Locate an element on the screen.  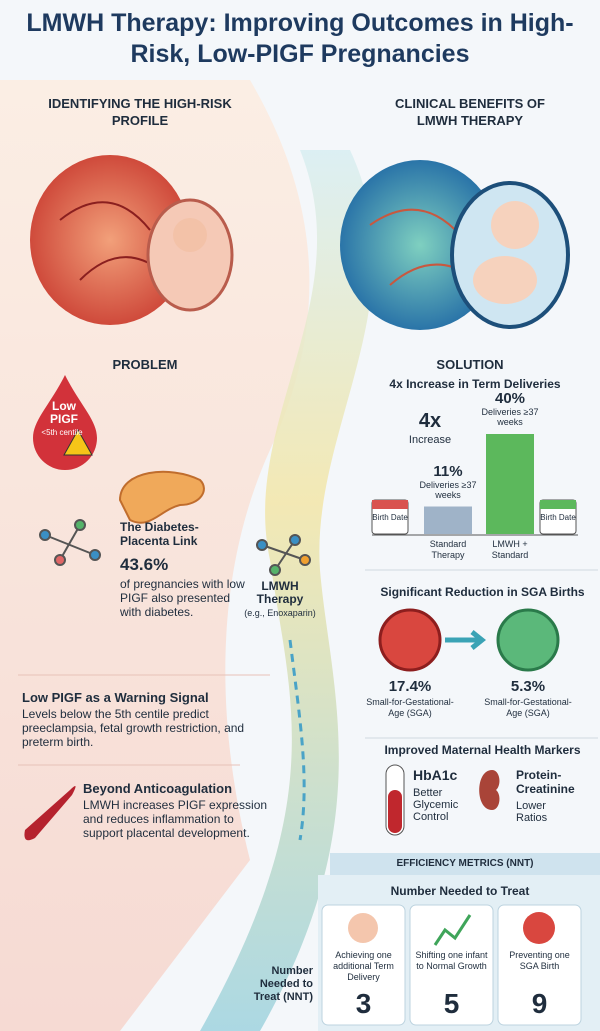
bar-category: Standard Therapy is located at coordinates (448, 549).